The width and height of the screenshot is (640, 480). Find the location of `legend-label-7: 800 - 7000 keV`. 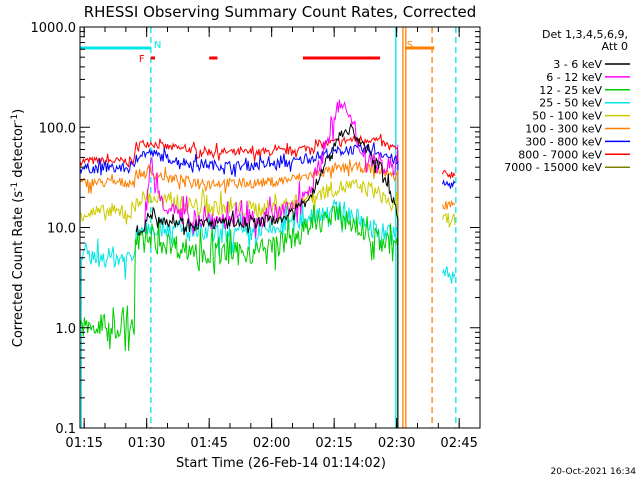

legend-label-7: 800 - 7000 keV is located at coordinates (560, 154).